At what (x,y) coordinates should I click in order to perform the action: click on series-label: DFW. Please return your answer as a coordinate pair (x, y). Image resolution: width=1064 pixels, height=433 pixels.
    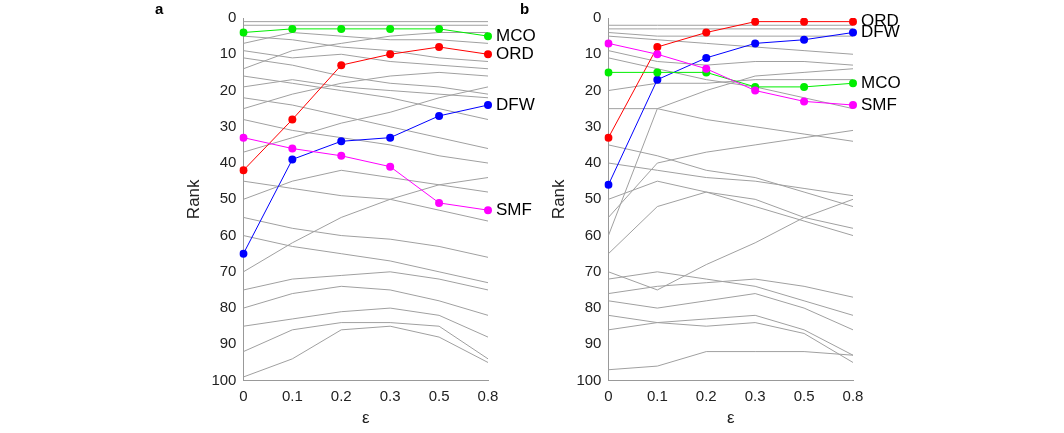
    Looking at the image, I should click on (515, 104).